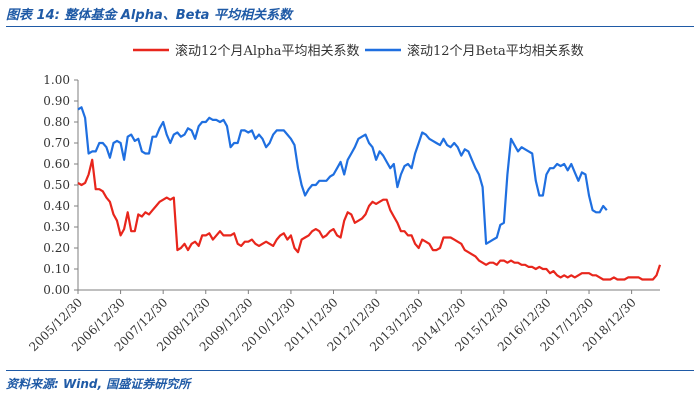 Image resolution: width=700 pixels, height=400 pixels. I want to click on figure-source: 资料来源: Wind, 国盛证券研究所, so click(98, 384).